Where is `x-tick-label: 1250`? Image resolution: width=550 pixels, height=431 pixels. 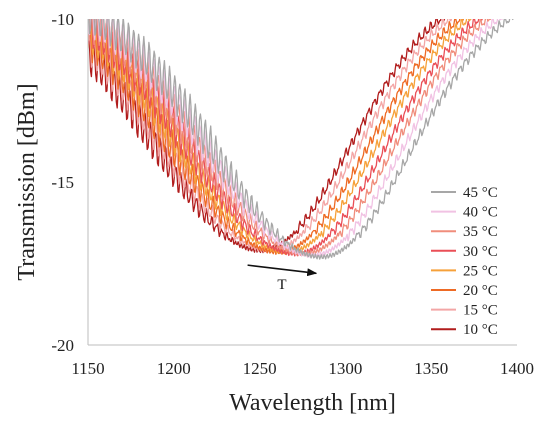 x-tick-label: 1250 is located at coordinates (260, 368).